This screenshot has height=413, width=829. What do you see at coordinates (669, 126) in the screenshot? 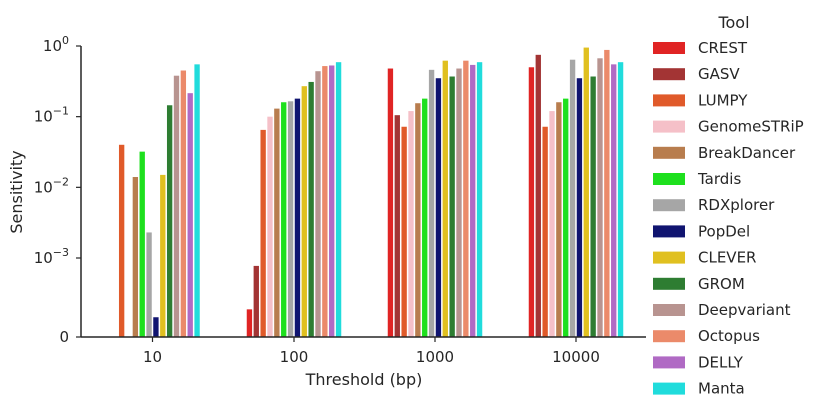
I see `legend-swatch-genomestrip` at bounding box center [669, 126].